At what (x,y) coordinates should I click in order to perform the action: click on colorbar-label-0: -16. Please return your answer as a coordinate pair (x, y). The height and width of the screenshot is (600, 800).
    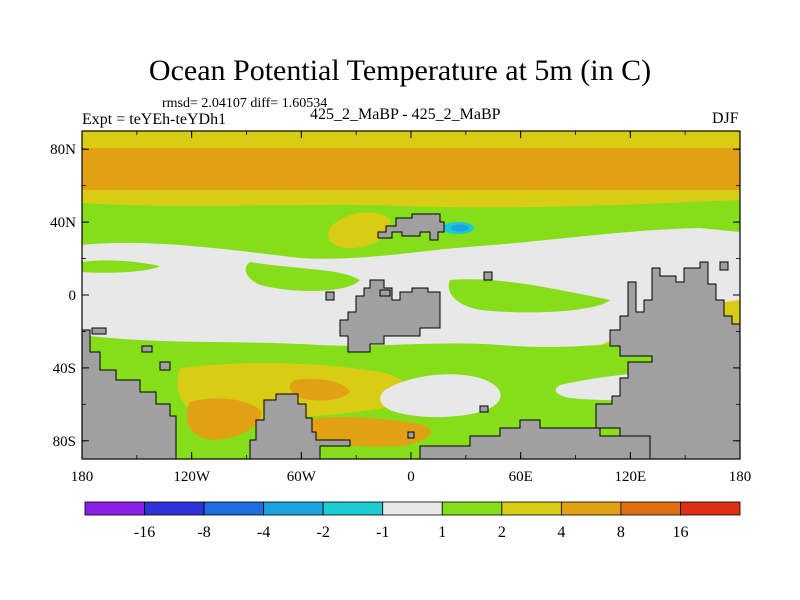
    Looking at the image, I should click on (144, 532).